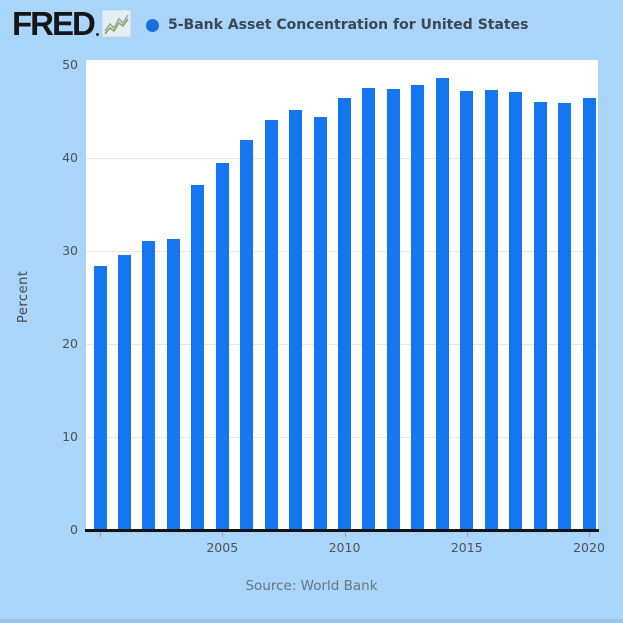 The image size is (623, 623). What do you see at coordinates (70, 64) in the screenshot?
I see `y-tick-label-50: 50` at bounding box center [70, 64].